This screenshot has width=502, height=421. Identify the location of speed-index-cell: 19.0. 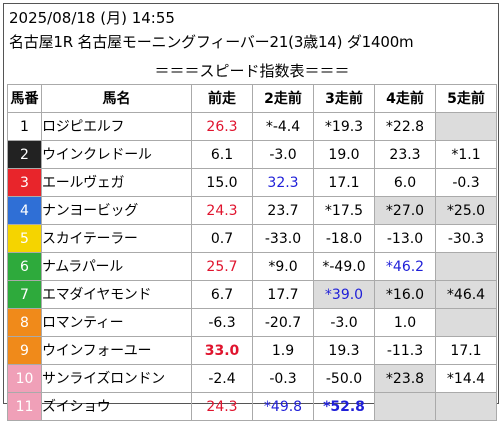
(344, 154).